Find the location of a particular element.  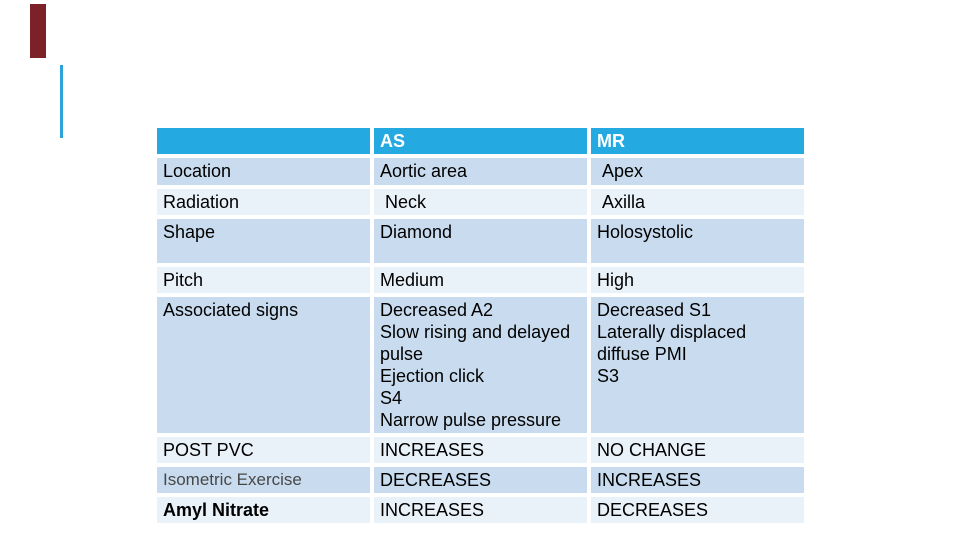

as-value-cell: DECREASES is located at coordinates (480, 480).